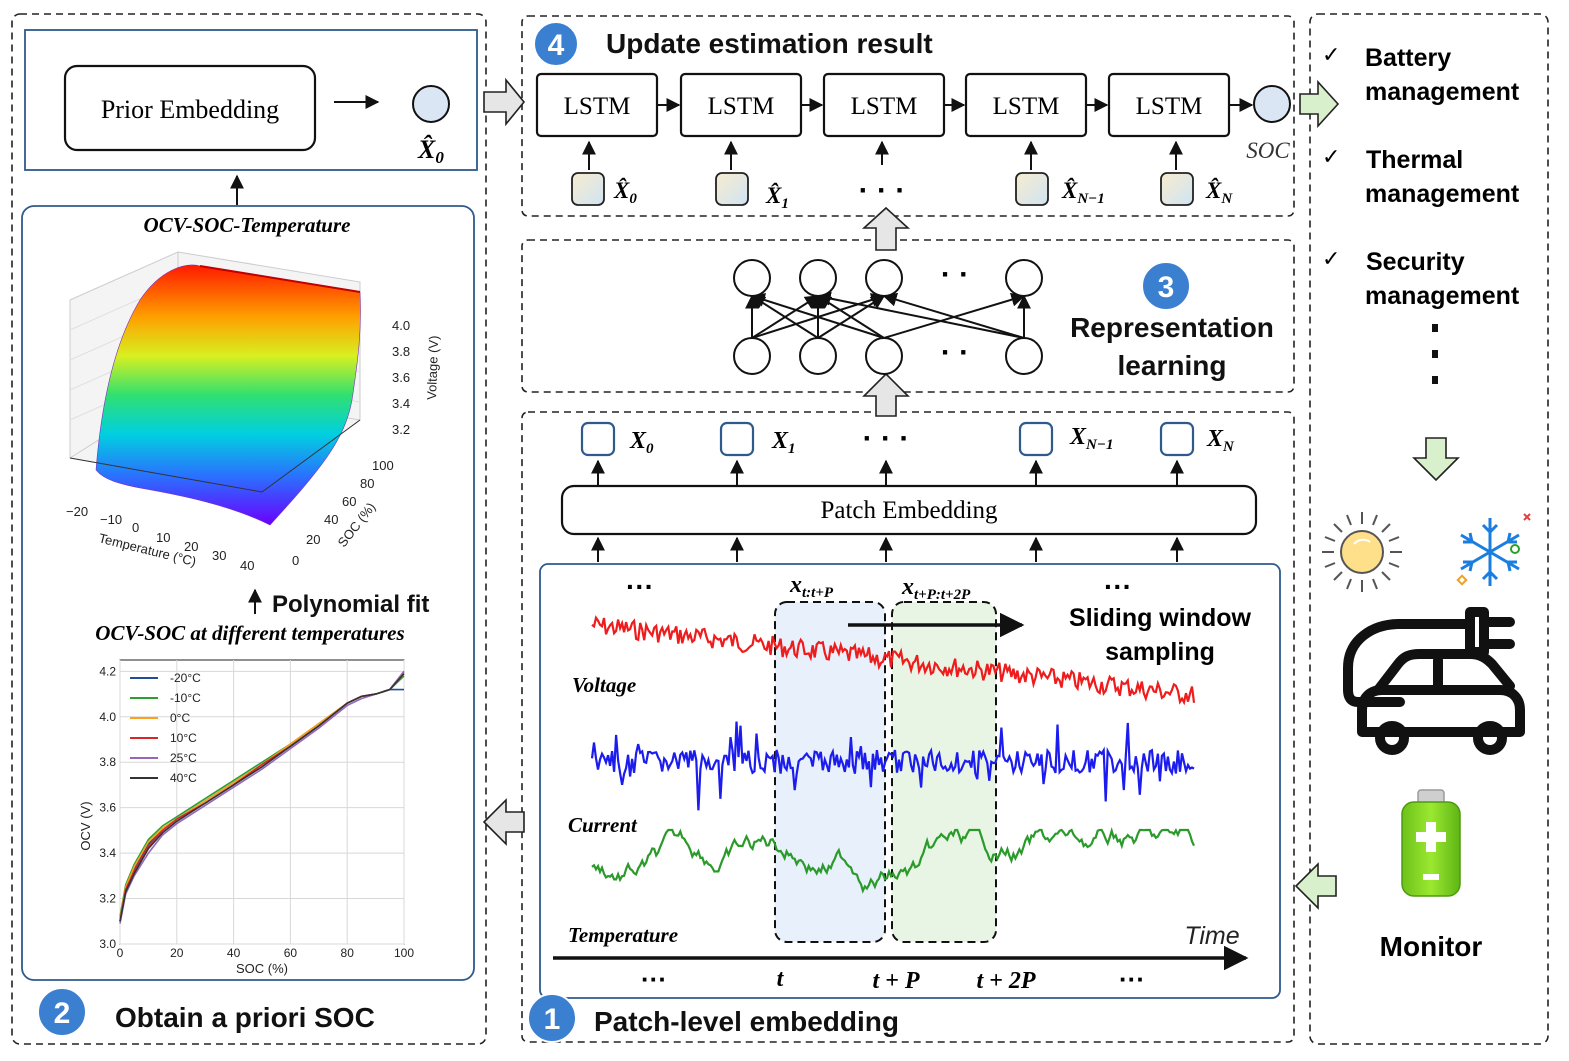 The width and height of the screenshot is (1569, 1061). I want to click on surface-y-ticks: 0 20 40 60 80 100, so click(343, 513).